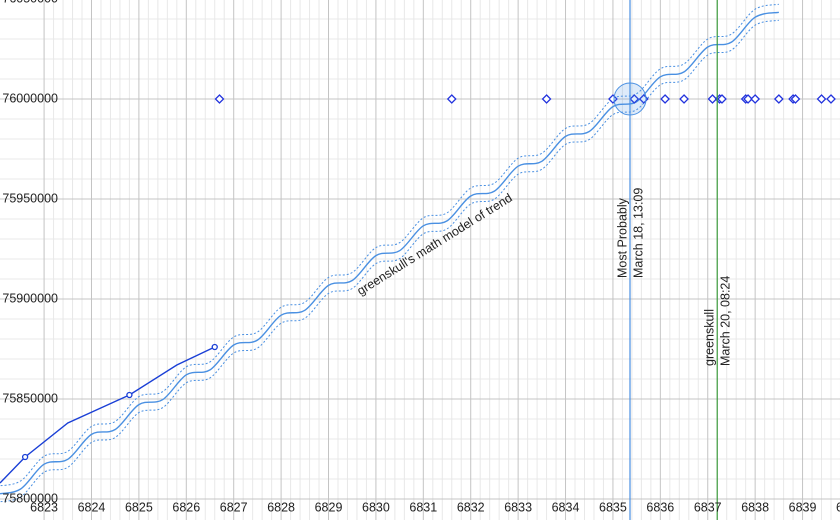 Image resolution: width=840 pixels, height=520 pixels. What do you see at coordinates (30, 398) in the screenshot?
I see `y-tick-label: 75850000` at bounding box center [30, 398].